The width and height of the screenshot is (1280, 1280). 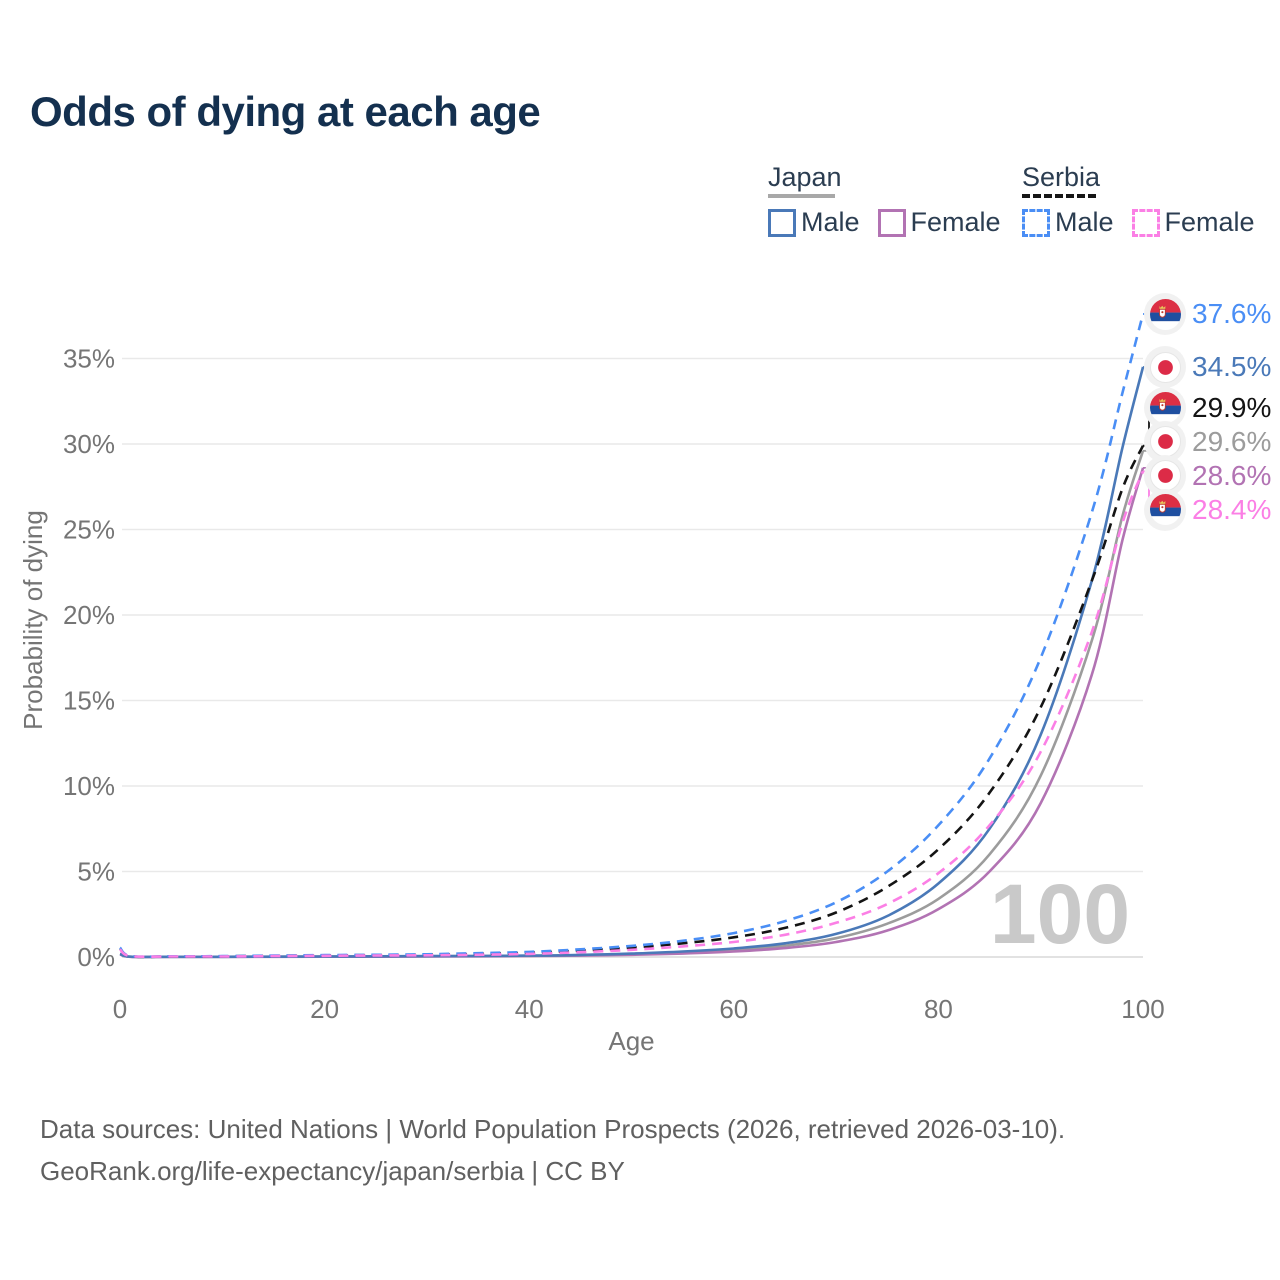 I want to click on end-label-value: 37.6%, so click(x=1232, y=314).